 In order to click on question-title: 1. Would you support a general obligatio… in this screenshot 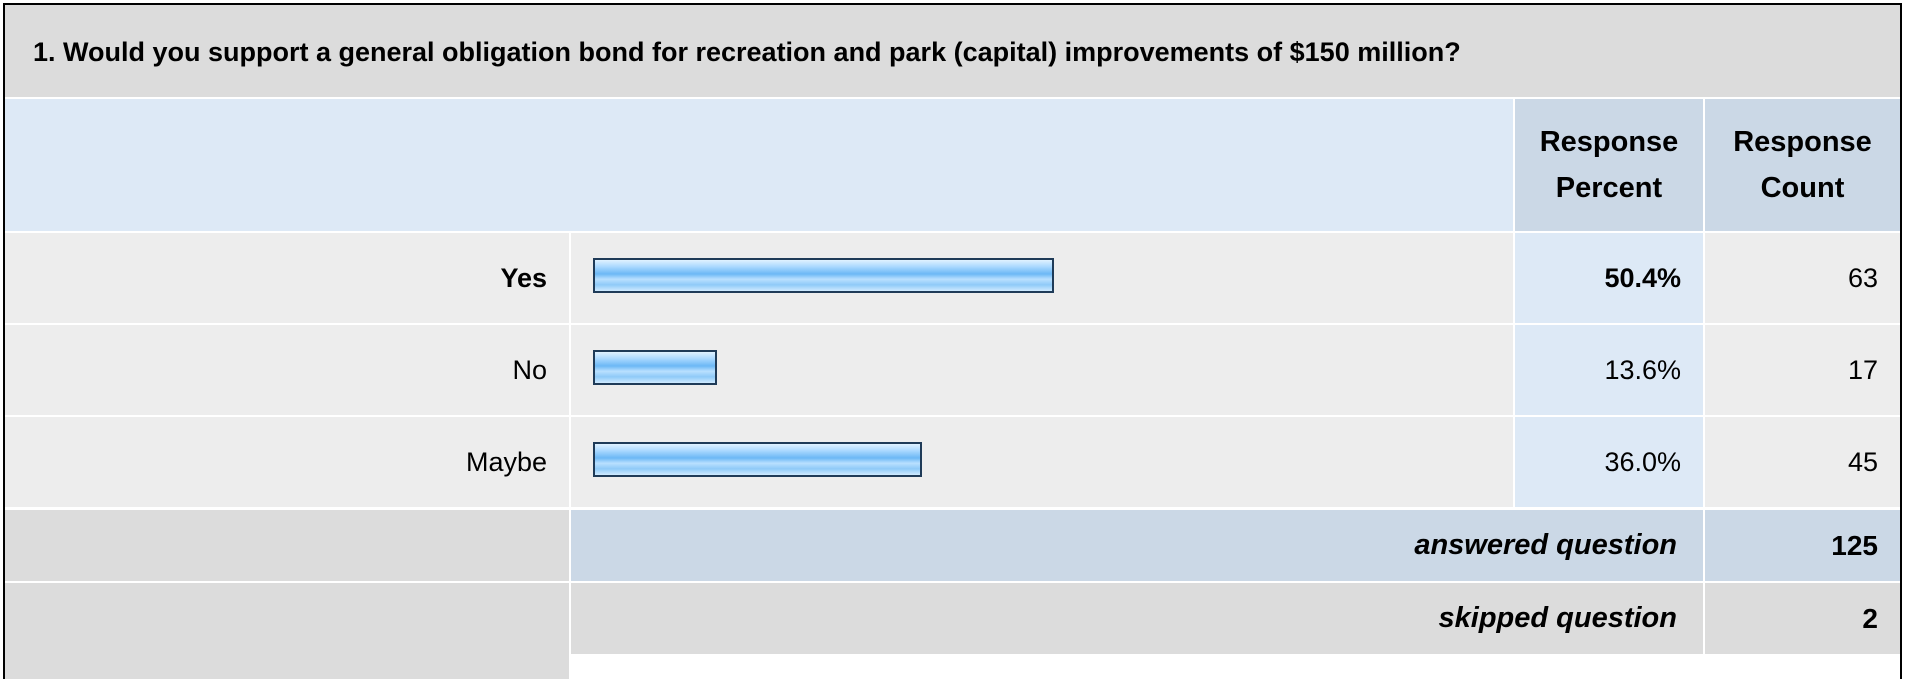, I will do `click(952, 52)`.